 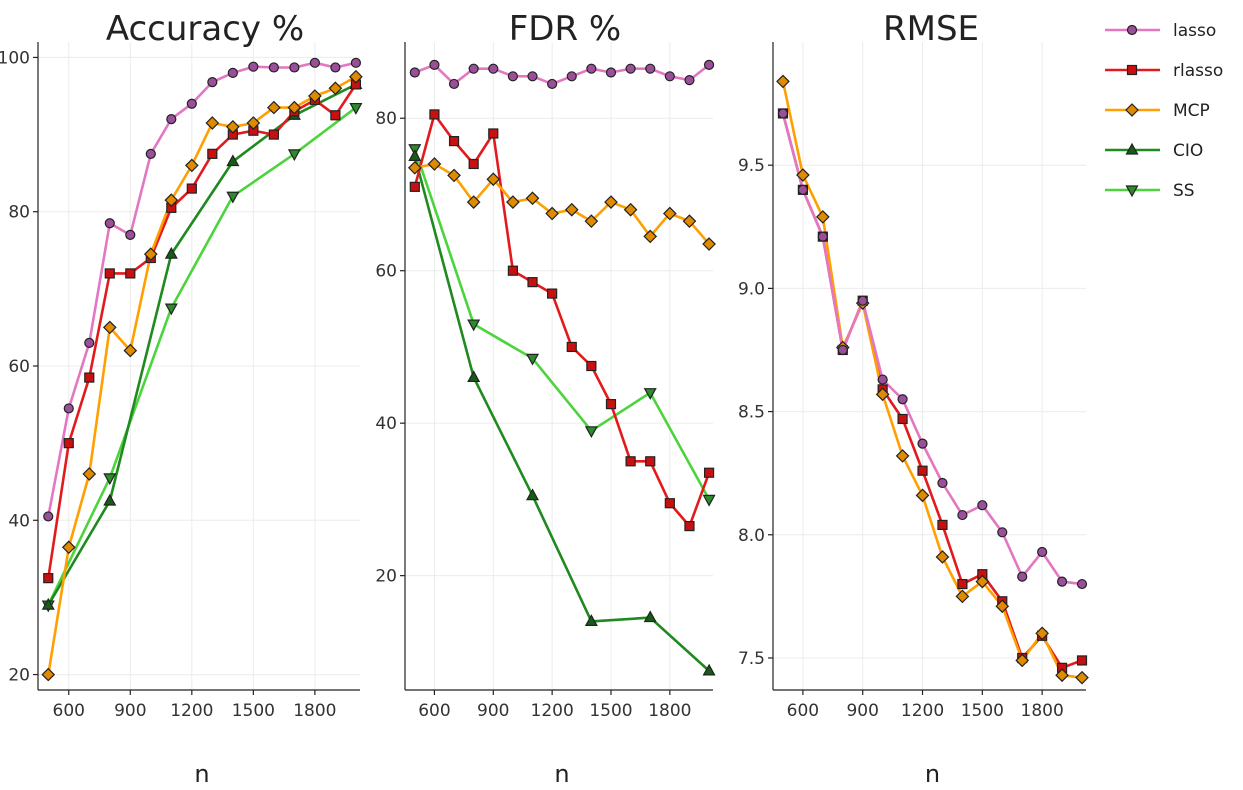 What do you see at coordinates (803, 711) in the screenshot?
I see `x-tick-label: 600` at bounding box center [803, 711].